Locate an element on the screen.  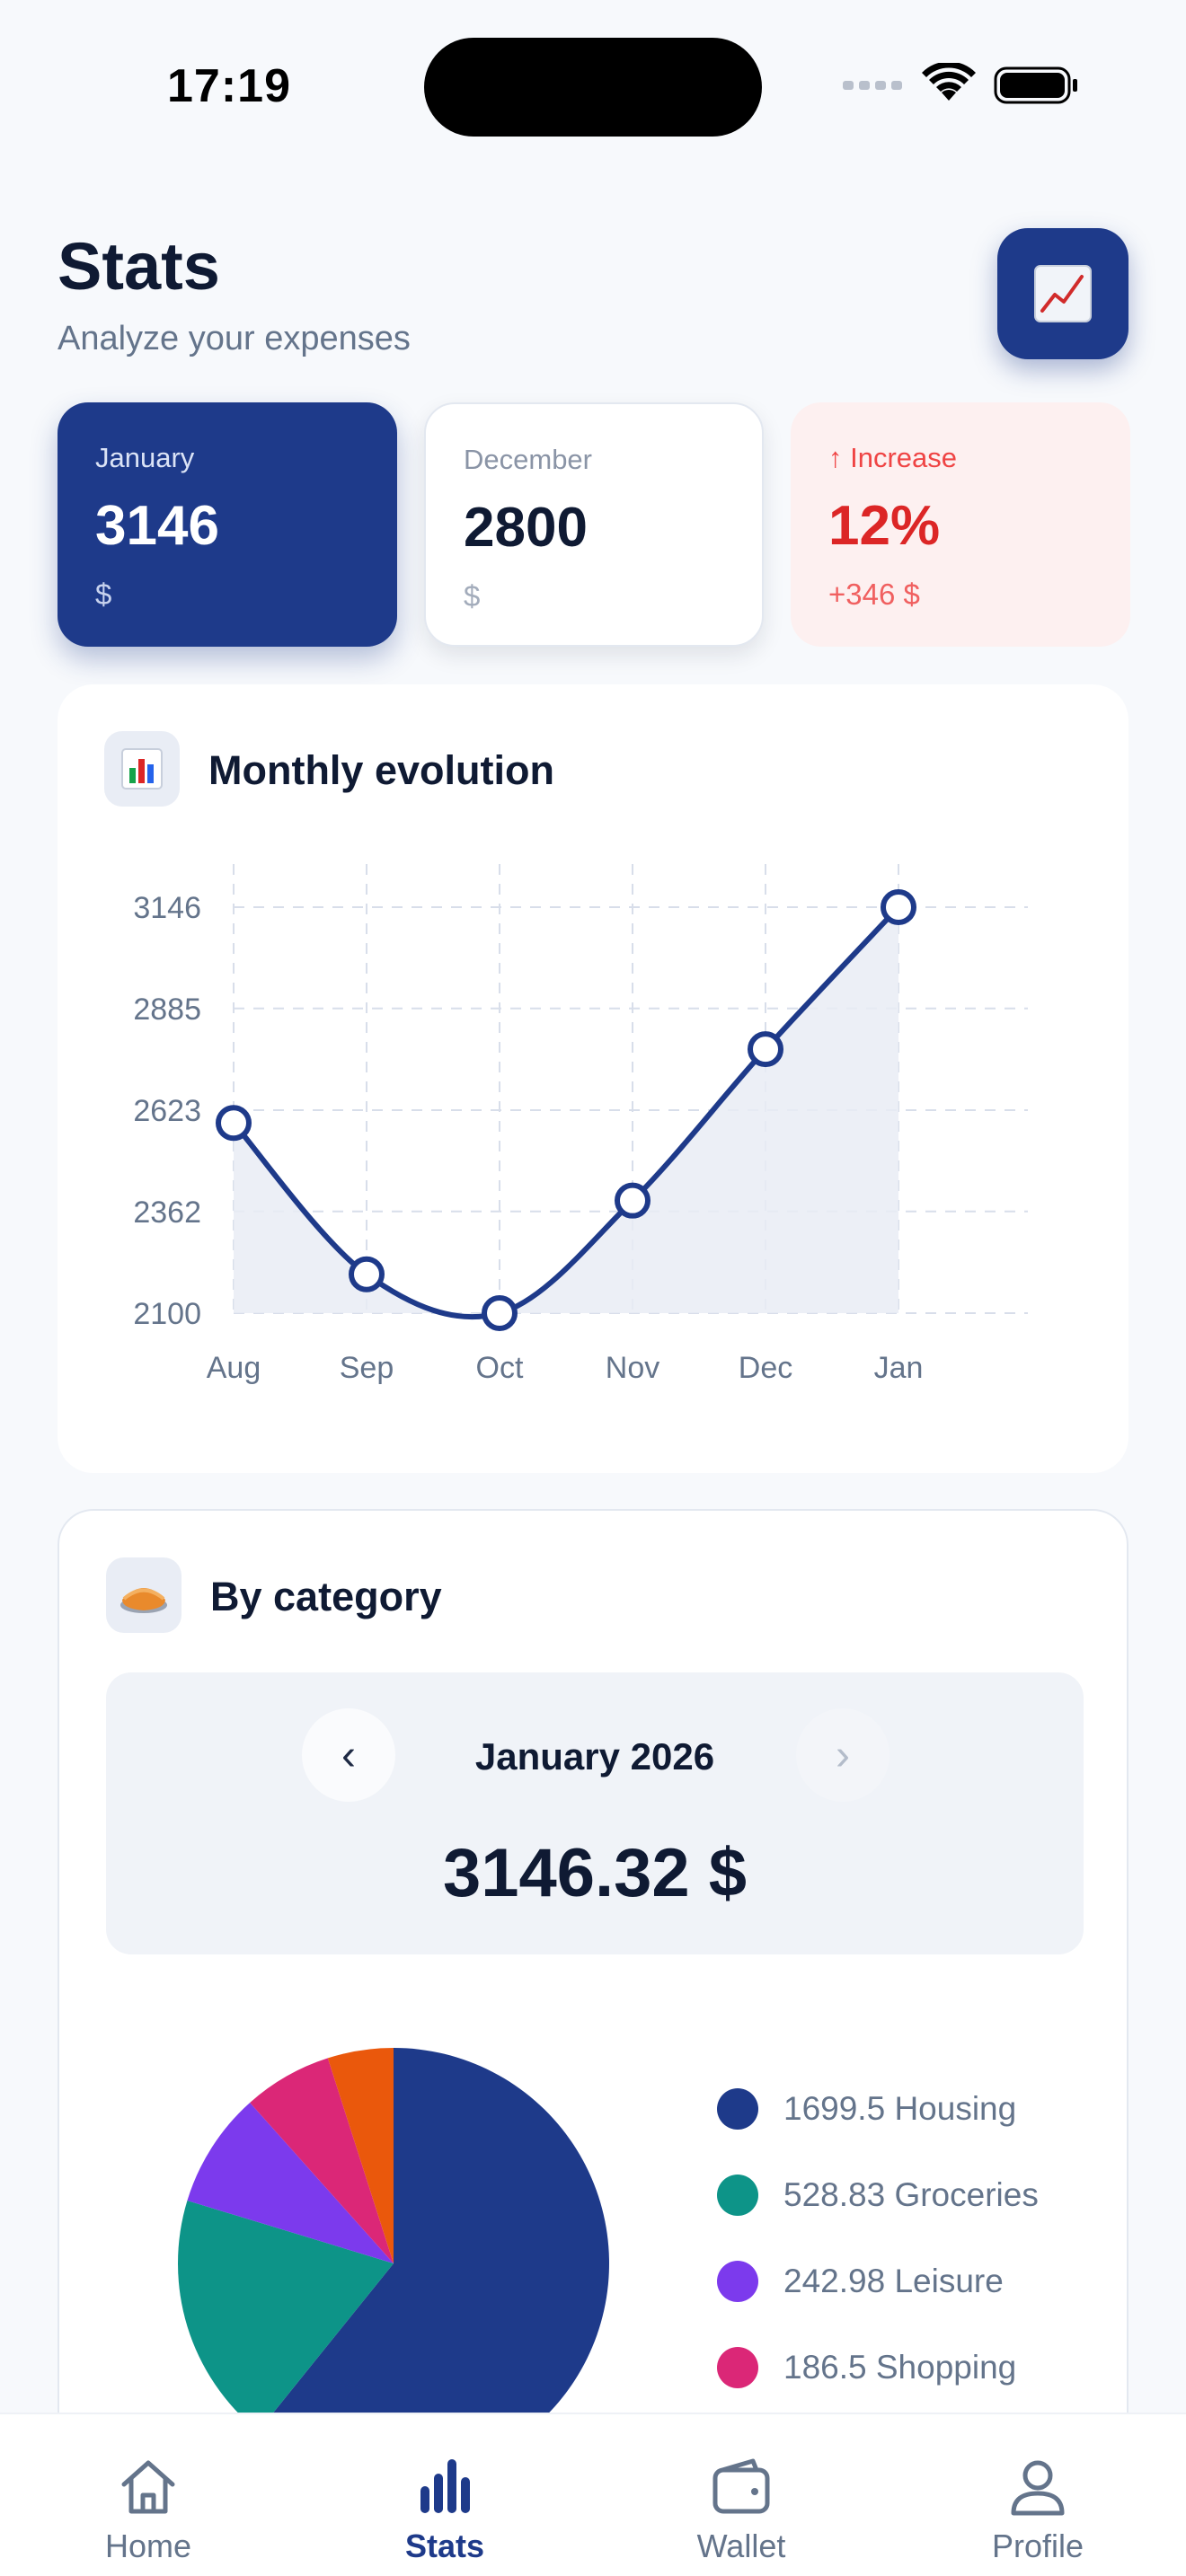
chart-up-icon is located at coordinates (1063, 293).